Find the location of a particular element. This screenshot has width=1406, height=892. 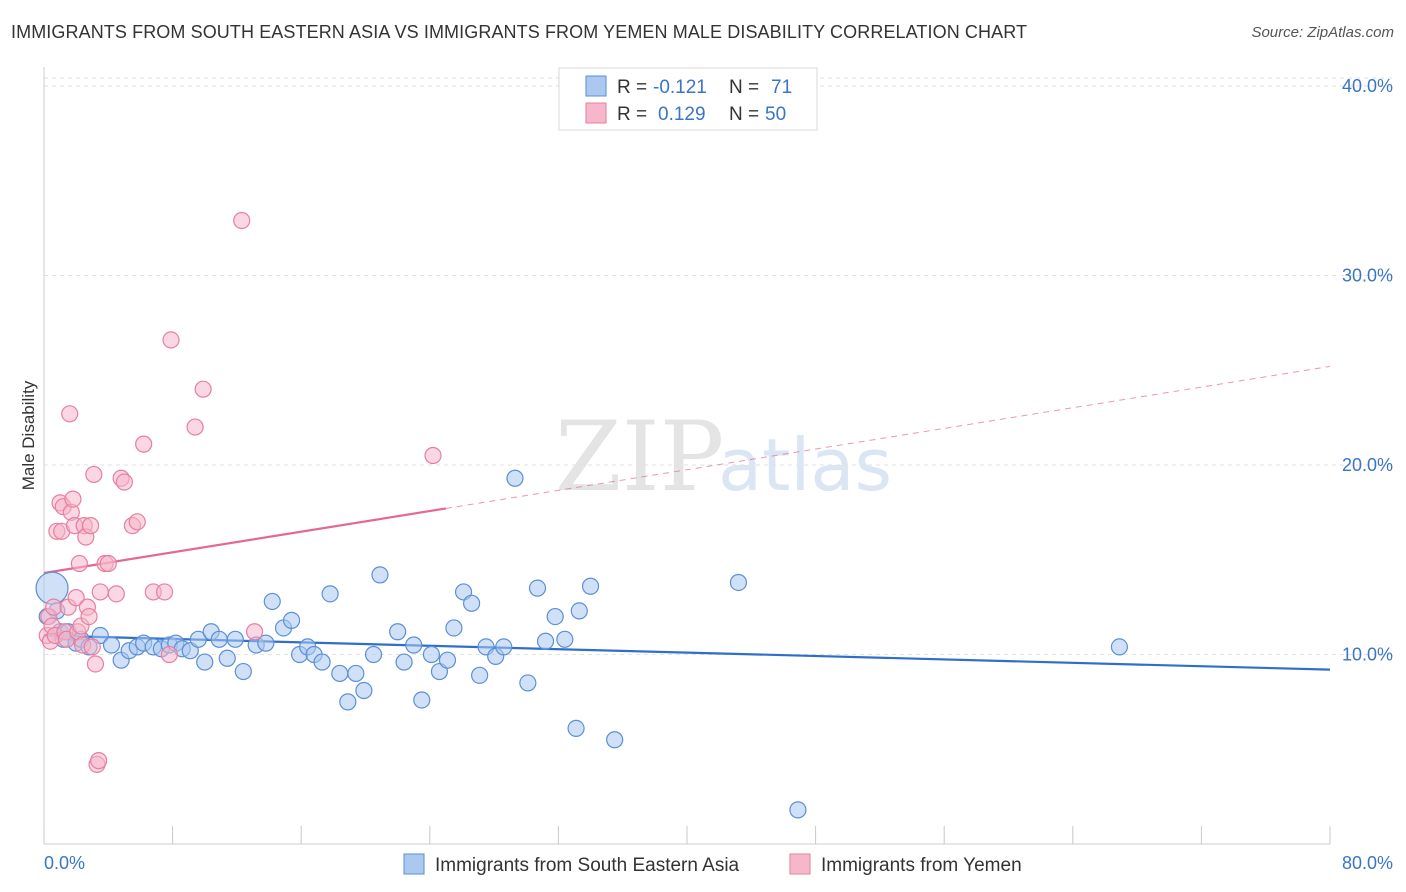

y-tick-label-1: 20.0% is located at coordinates (1367, 465).